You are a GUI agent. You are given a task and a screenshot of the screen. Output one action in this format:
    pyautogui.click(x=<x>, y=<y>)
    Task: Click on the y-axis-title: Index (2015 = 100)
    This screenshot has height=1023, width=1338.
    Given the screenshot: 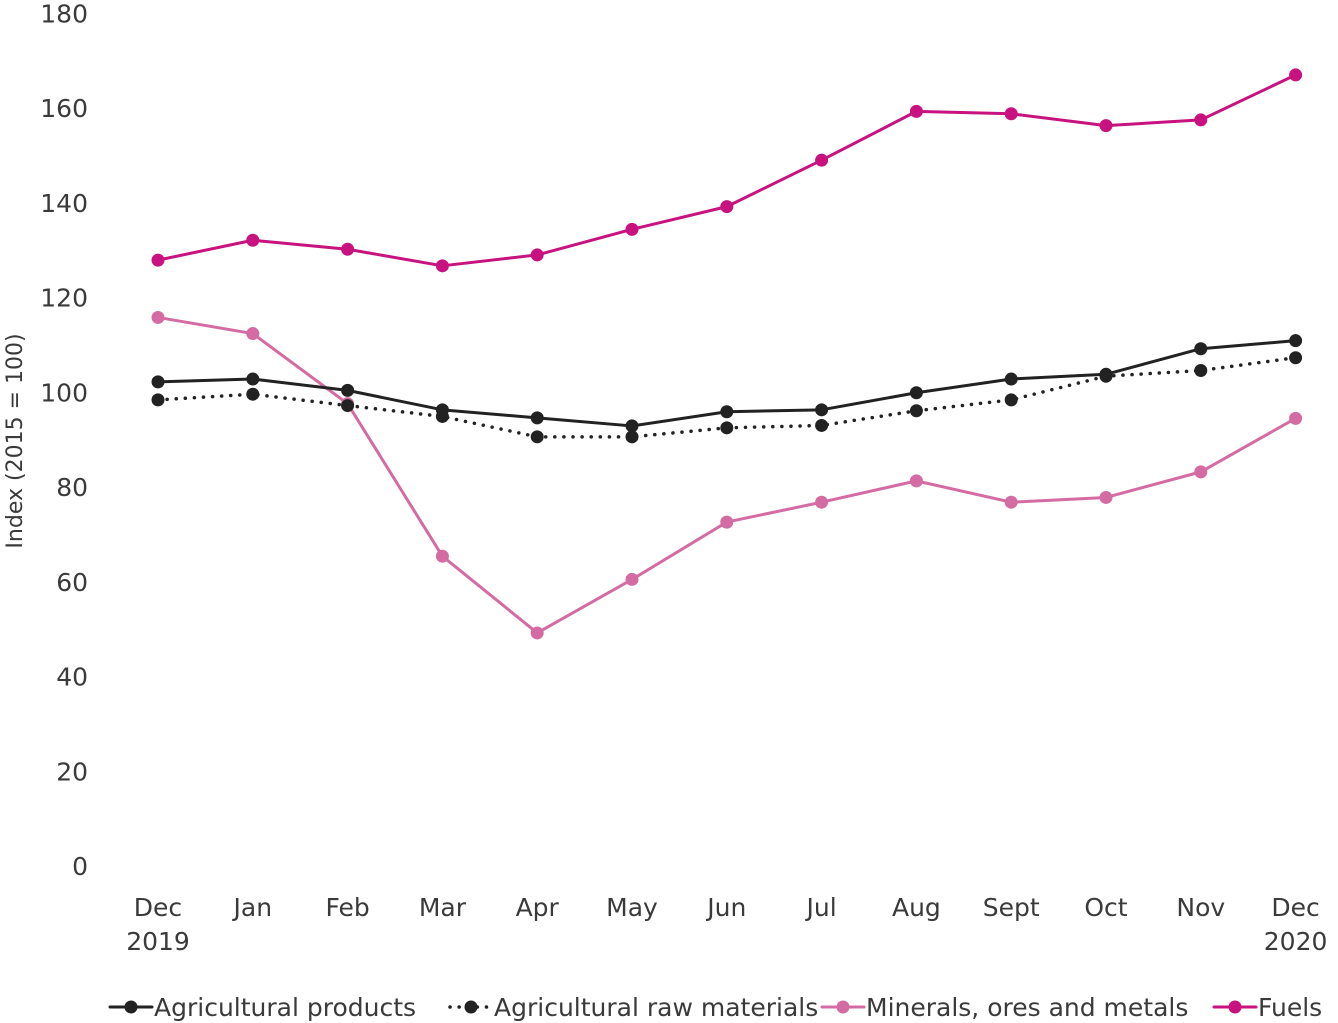 What is the action you would take?
    pyautogui.click(x=15, y=440)
    